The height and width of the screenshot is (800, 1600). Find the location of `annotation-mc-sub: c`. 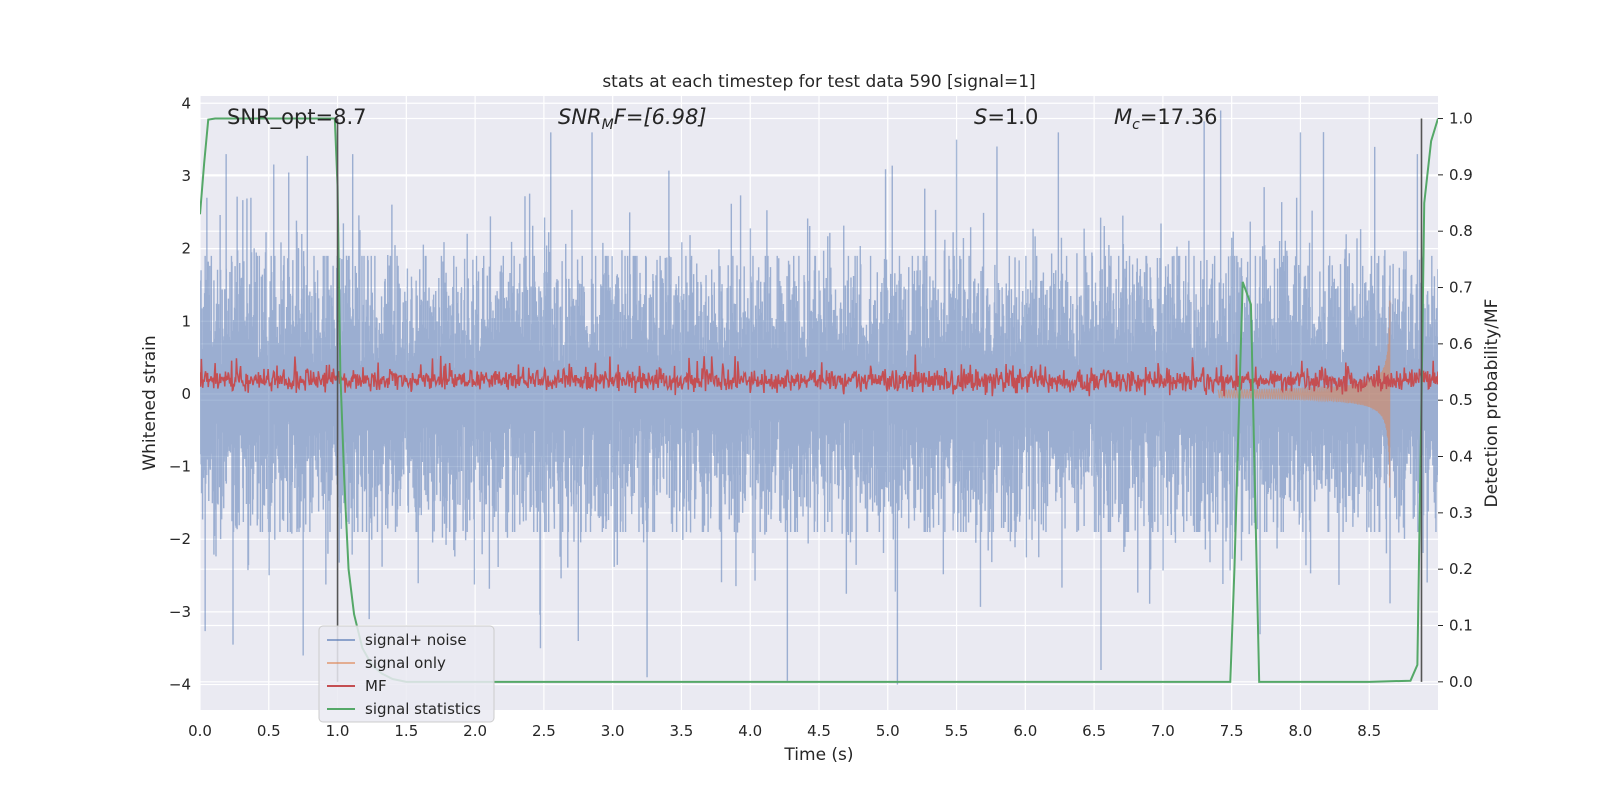

annotation-mc-sub: c is located at coordinates (1136, 125).